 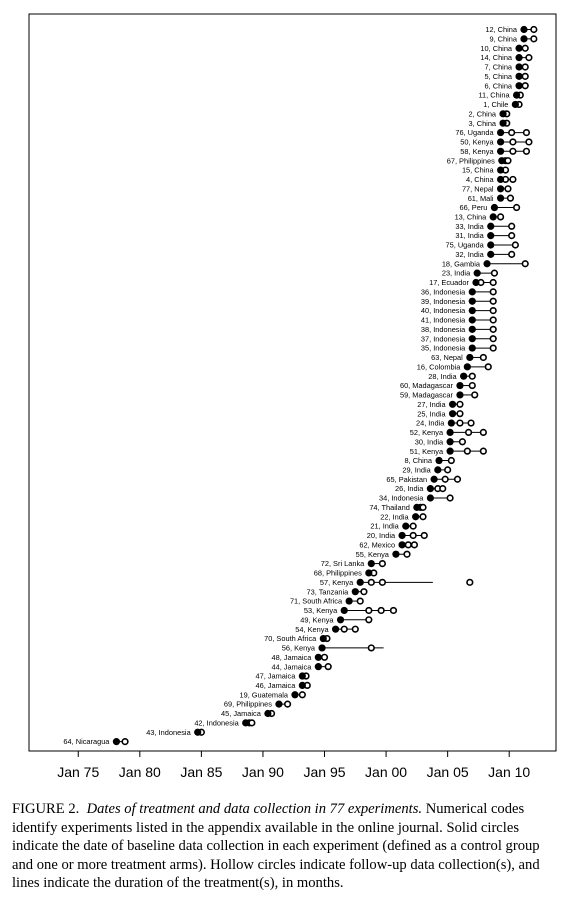 I want to click on experiment-row: 46, Jamaica, so click(x=283, y=685).